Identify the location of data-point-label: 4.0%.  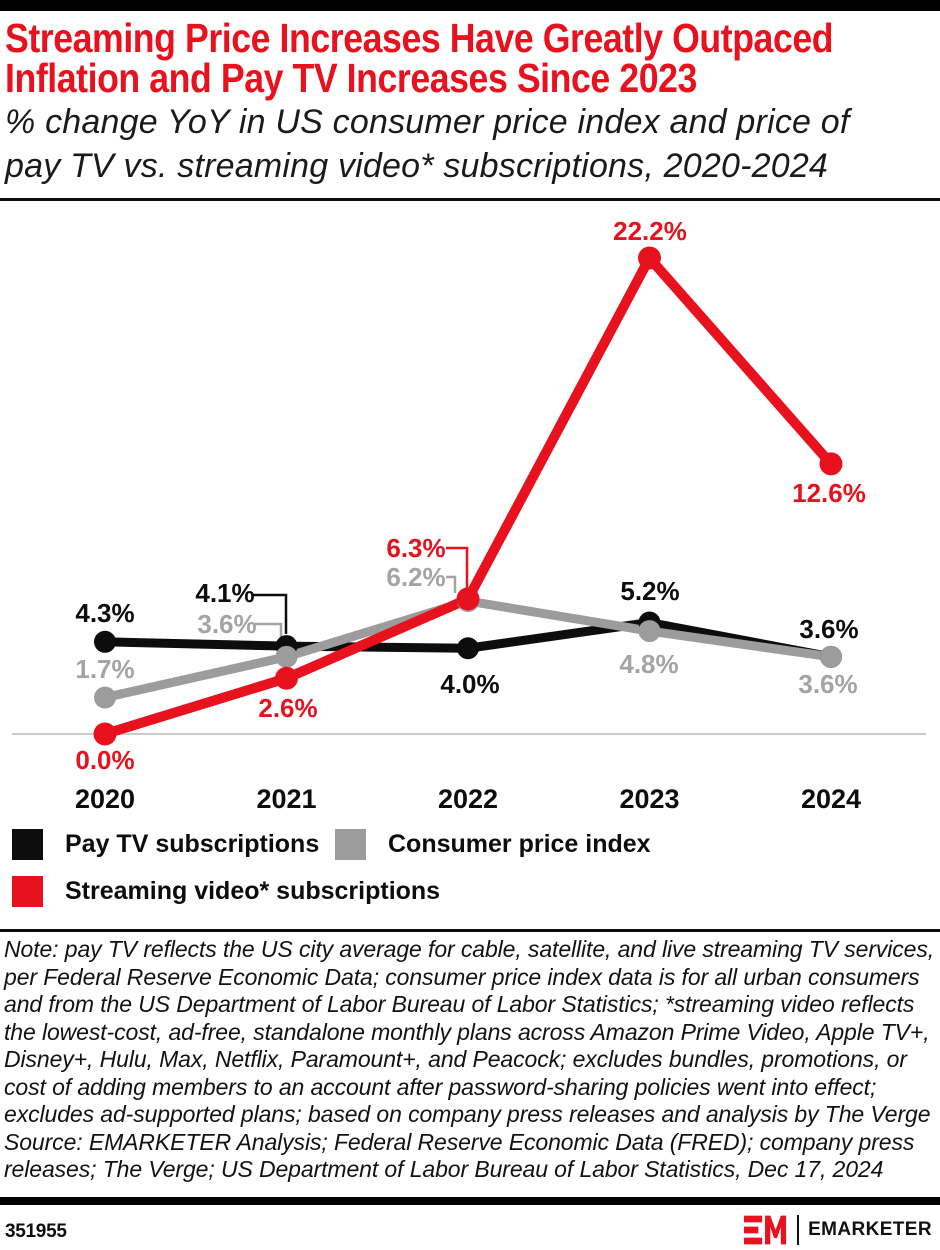
(469, 684).